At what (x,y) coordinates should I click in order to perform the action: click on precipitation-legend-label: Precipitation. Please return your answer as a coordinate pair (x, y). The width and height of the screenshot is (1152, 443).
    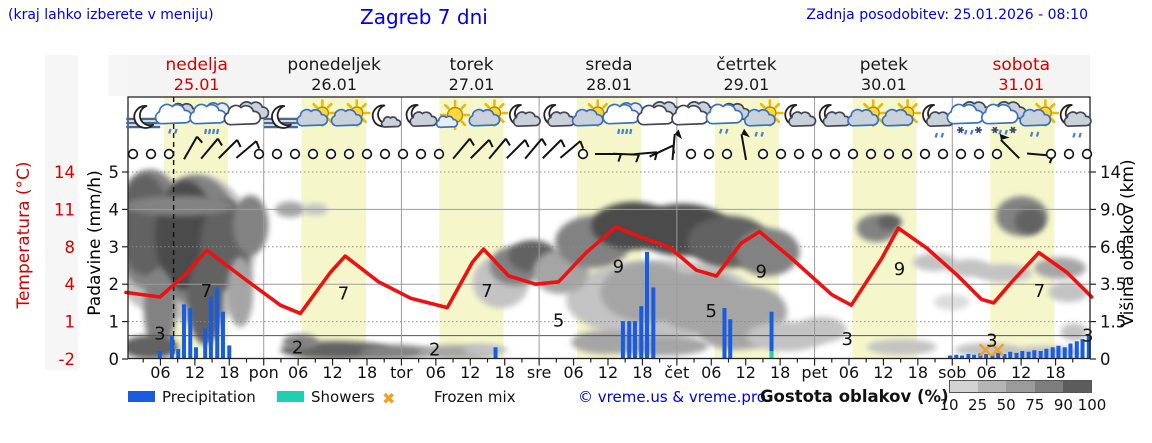
    Looking at the image, I should click on (209, 397).